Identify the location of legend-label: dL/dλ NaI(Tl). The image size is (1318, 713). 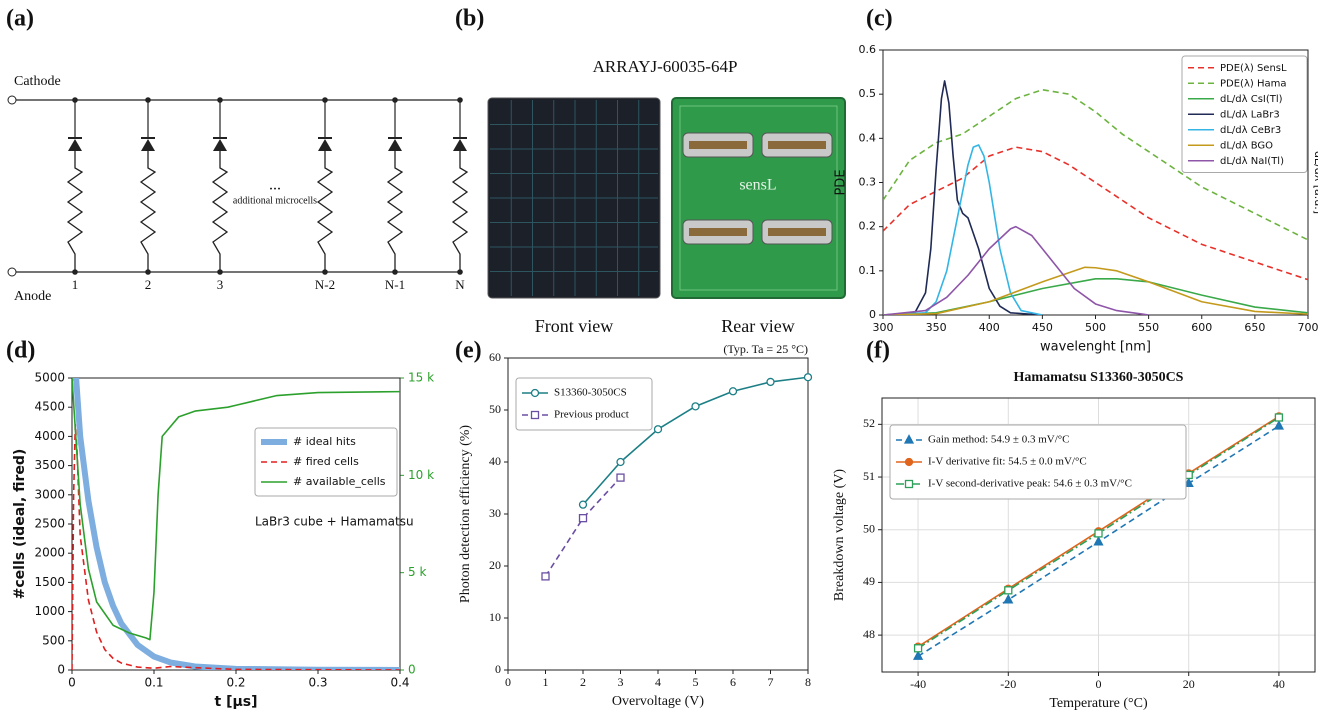
(1252, 161).